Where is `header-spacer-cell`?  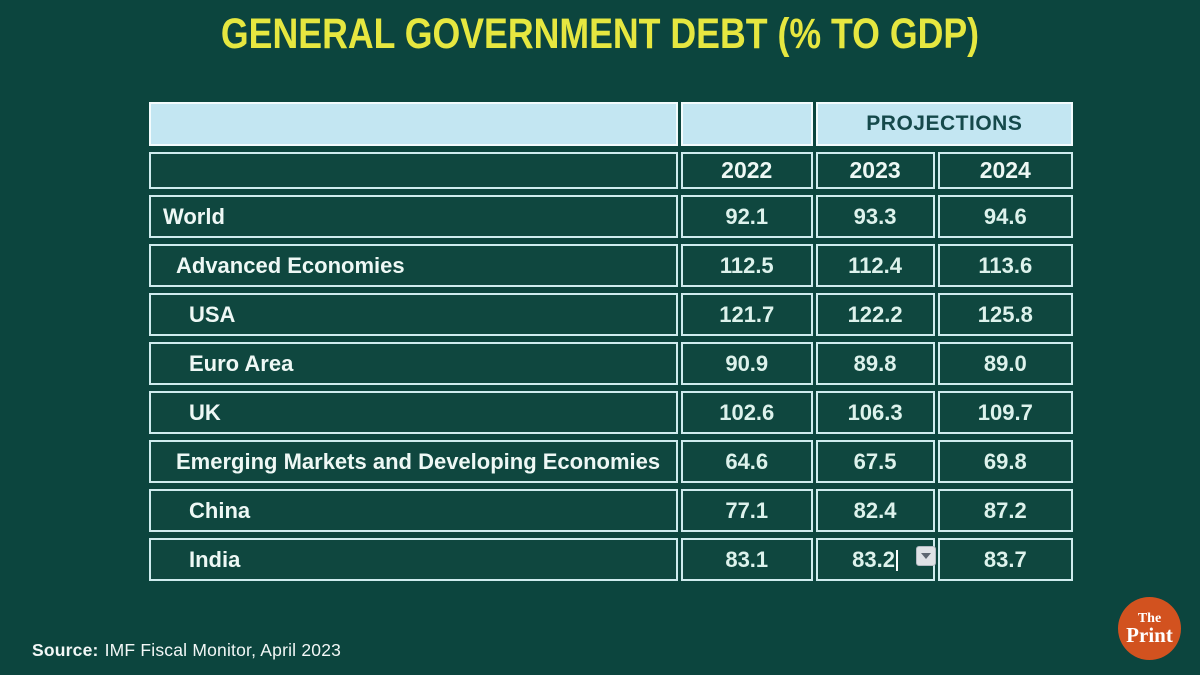 header-spacer-cell is located at coordinates (413, 124).